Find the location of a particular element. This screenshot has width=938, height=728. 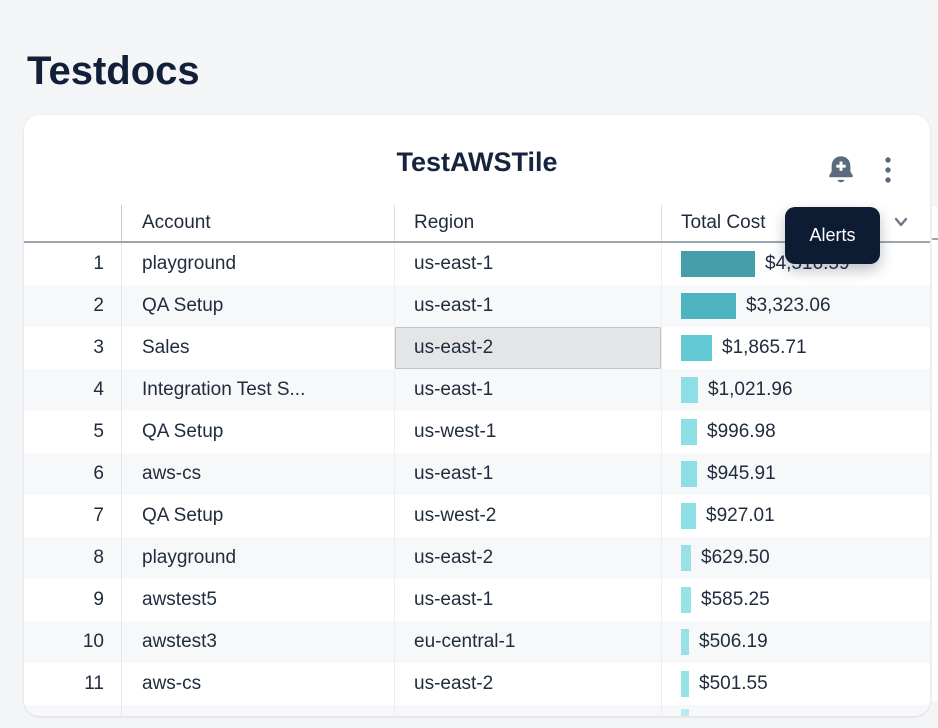

tile-actions is located at coordinates (859, 171).